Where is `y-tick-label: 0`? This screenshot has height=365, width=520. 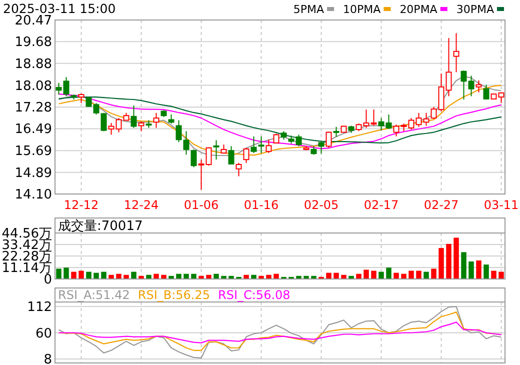 y-tick-label: 0 is located at coordinates (48, 280).